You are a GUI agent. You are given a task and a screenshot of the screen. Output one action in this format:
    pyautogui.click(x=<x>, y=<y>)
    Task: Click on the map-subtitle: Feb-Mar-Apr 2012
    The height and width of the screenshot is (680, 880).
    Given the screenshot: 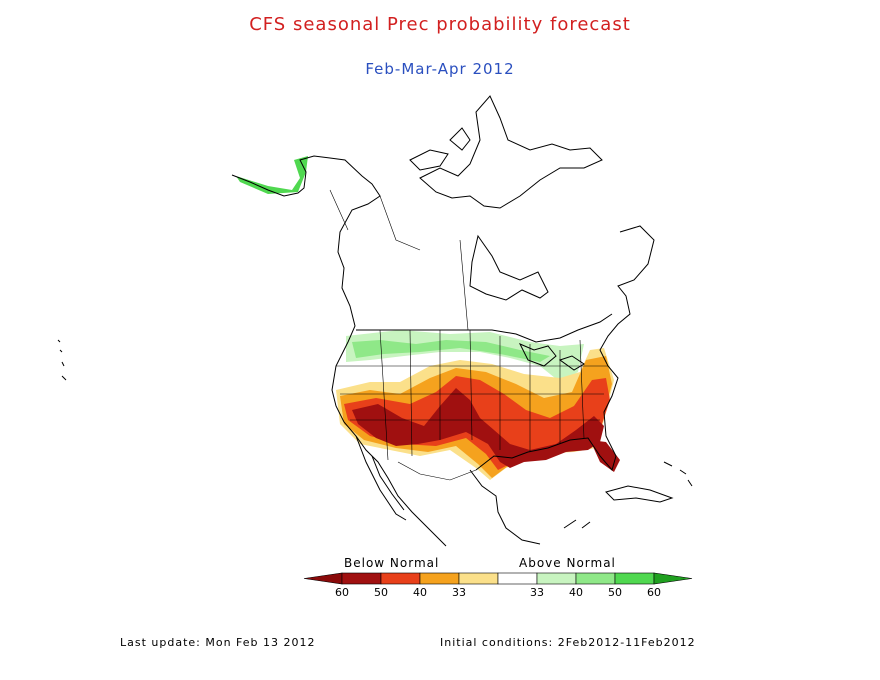 What is the action you would take?
    pyautogui.click(x=440, y=69)
    